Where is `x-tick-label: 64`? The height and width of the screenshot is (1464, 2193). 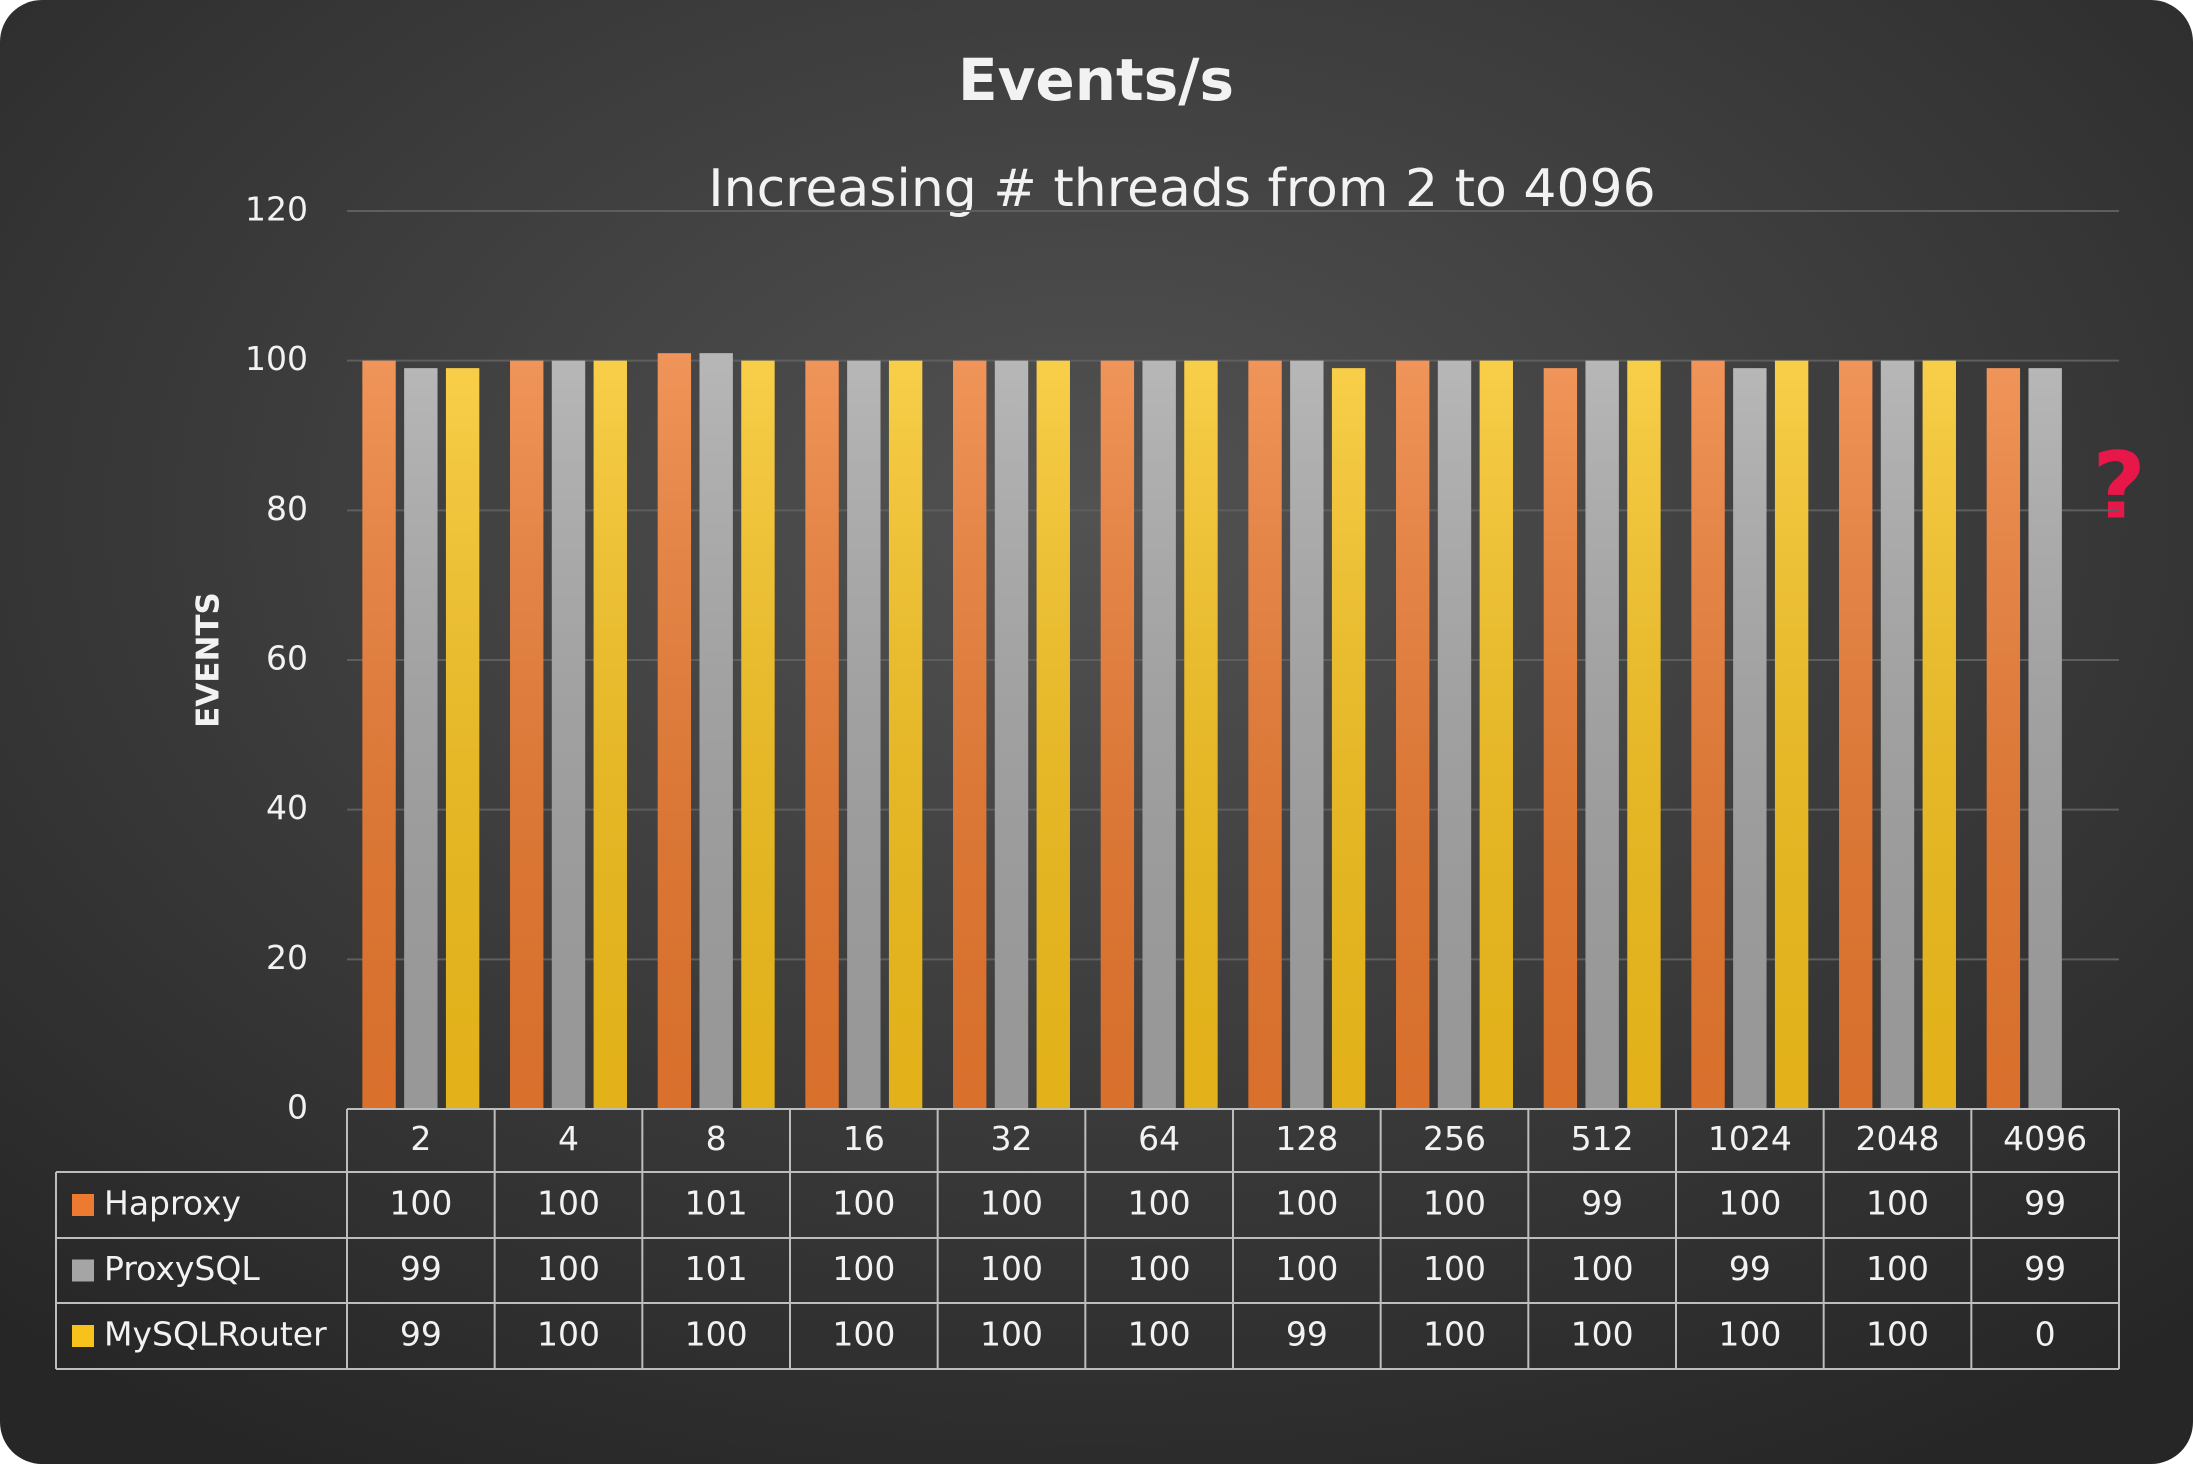
x-tick-label: 64 is located at coordinates (1159, 1138).